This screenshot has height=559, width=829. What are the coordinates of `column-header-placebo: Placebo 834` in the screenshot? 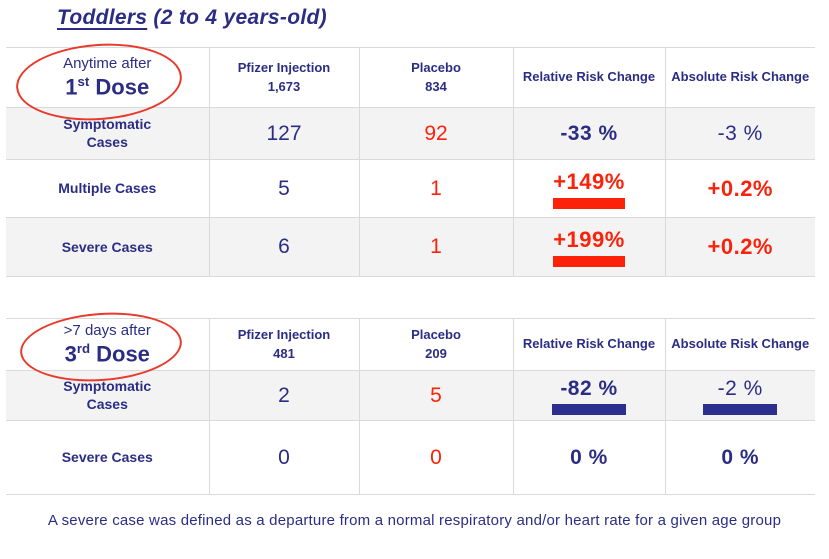 It's located at (435, 77).